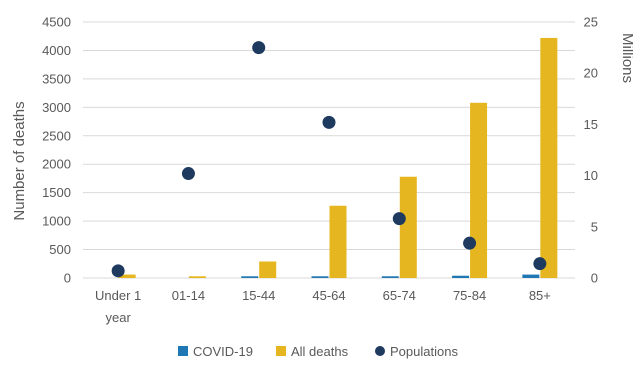 This screenshot has height=365, width=633. I want to click on legend-item: All deaths, so click(312, 351).